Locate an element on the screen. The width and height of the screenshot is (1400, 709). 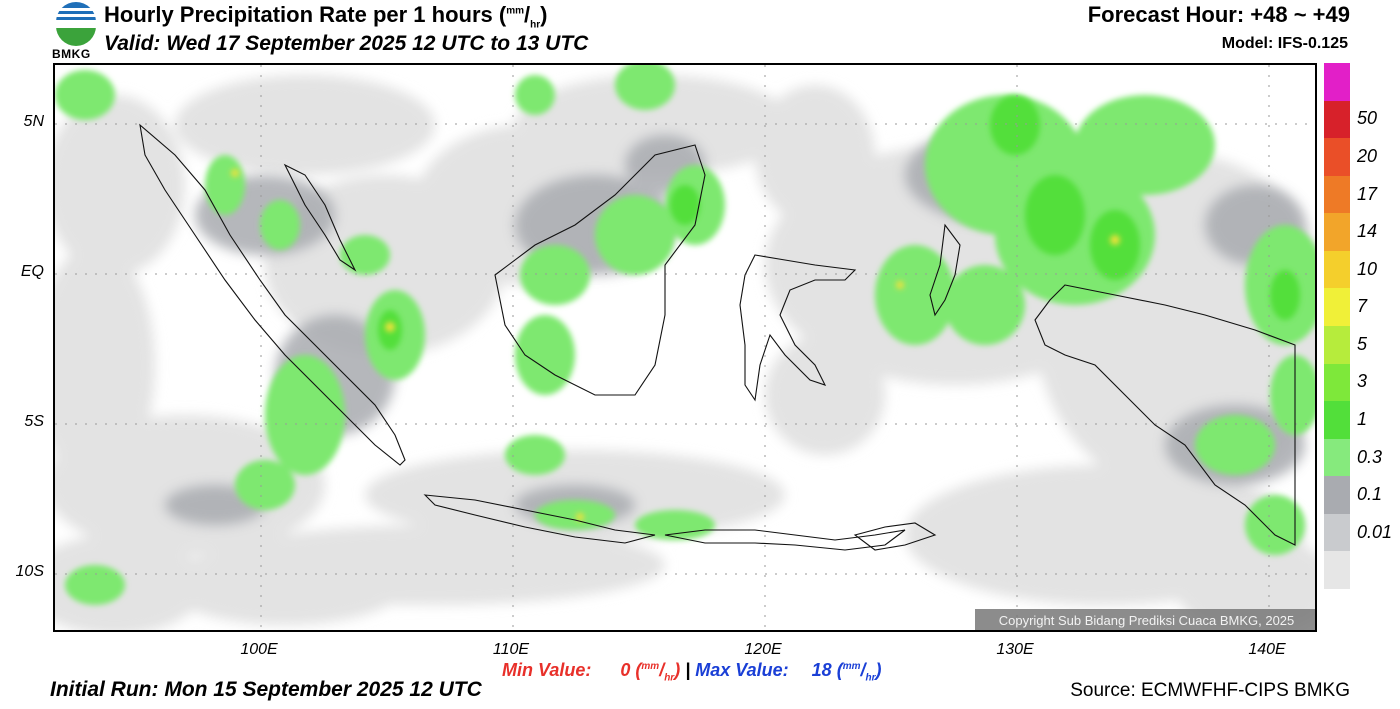
lat-label-10s: 10S is located at coordinates (29, 571).